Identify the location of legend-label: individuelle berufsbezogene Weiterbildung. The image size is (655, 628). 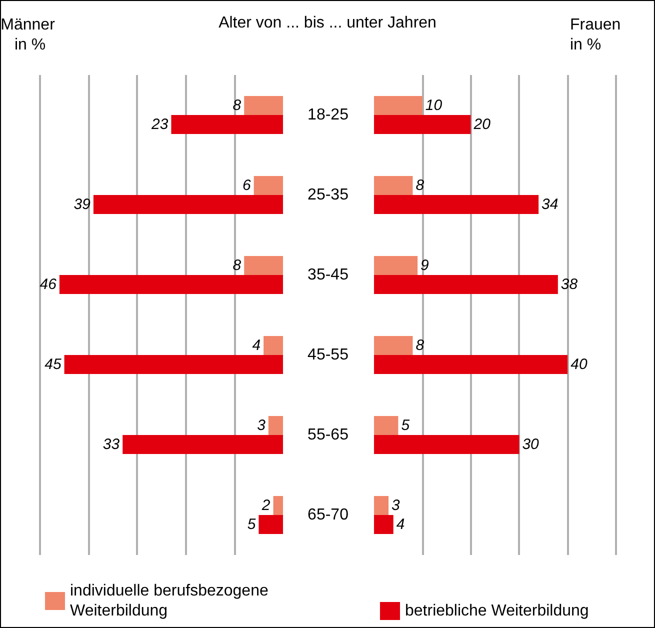
(171, 601).